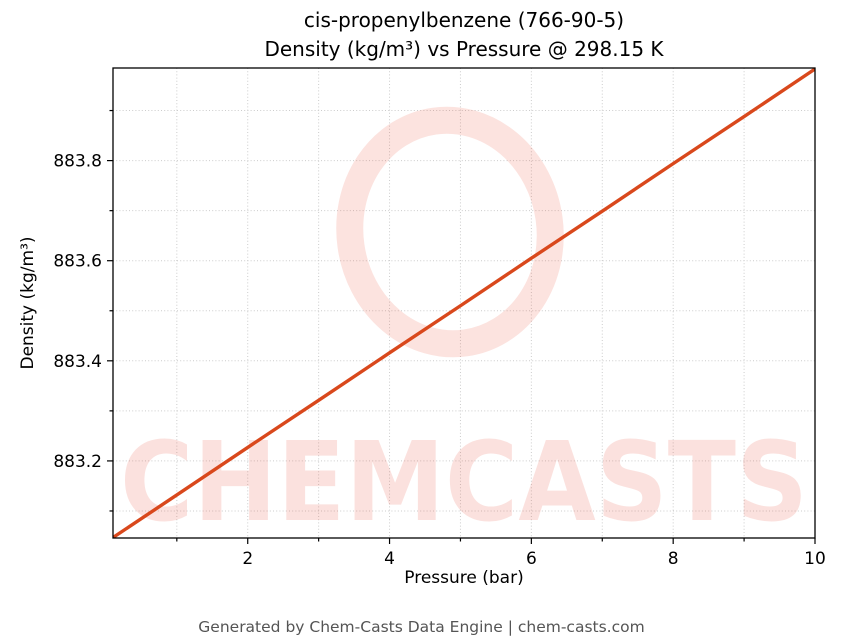 The height and width of the screenshot is (644, 843). I want to click on x-tick-label: 6, so click(531, 559).